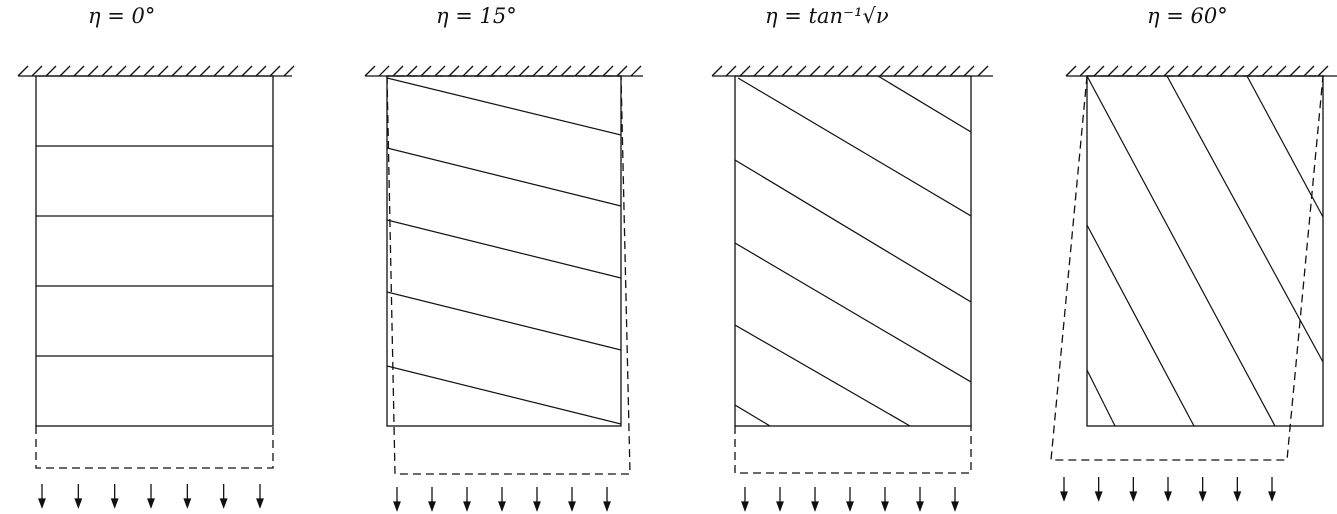  Describe the element at coordinates (827, 16) in the screenshot. I see `panel-title-2: η = tan⁻¹√ν` at that location.